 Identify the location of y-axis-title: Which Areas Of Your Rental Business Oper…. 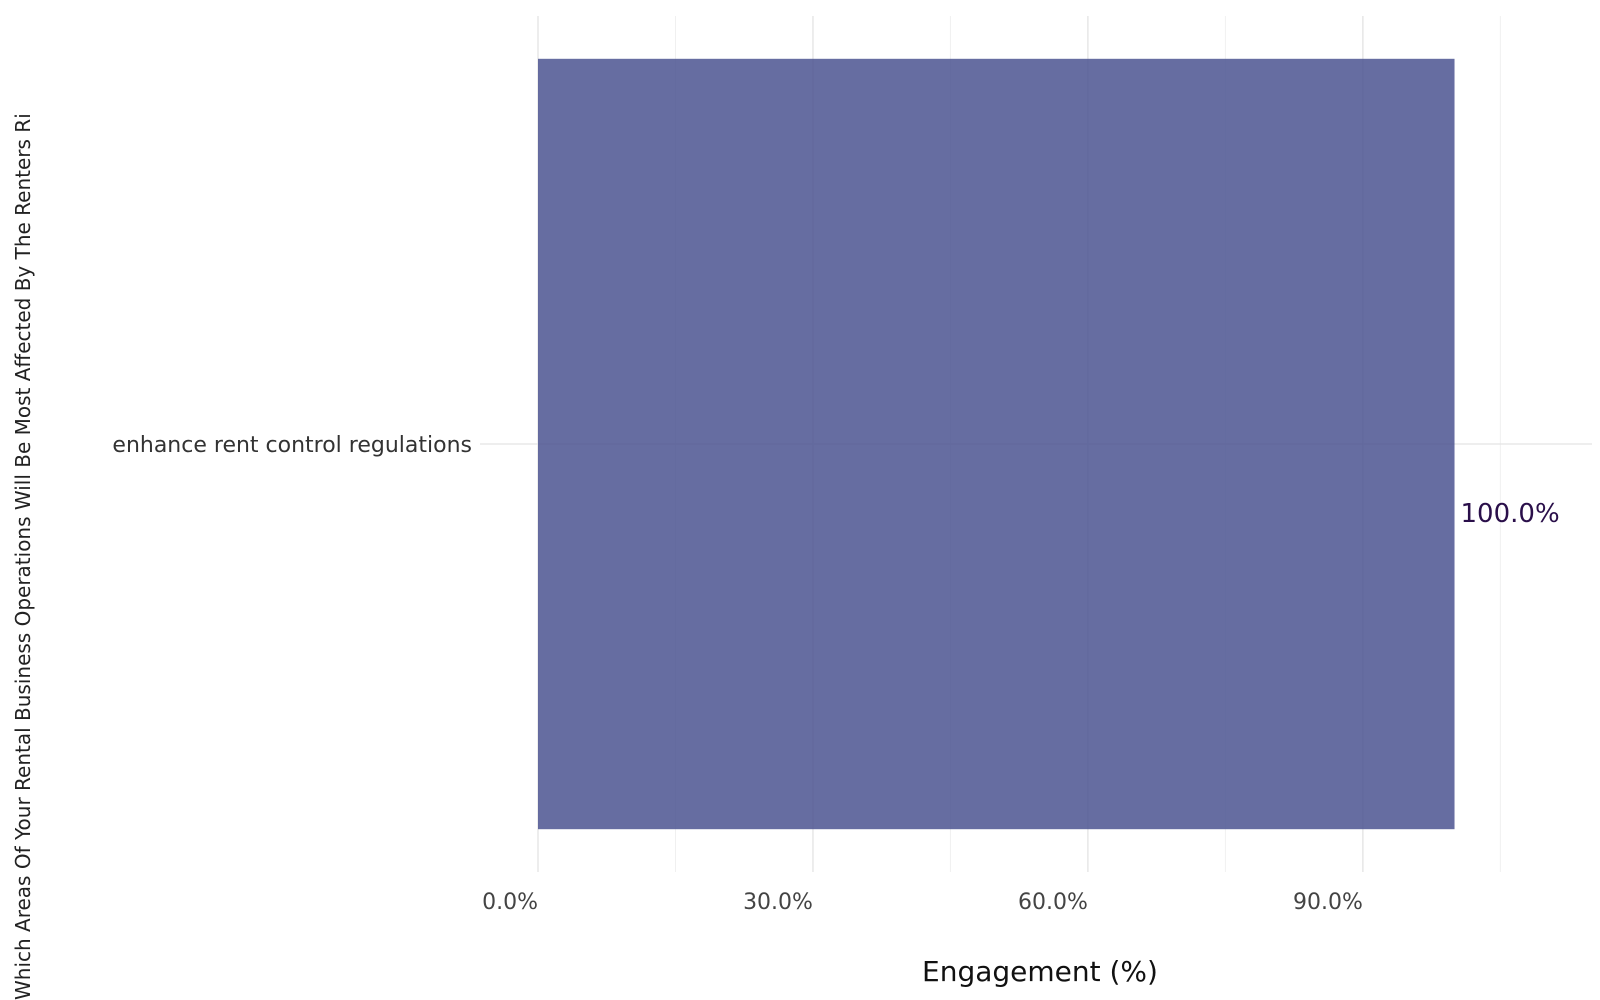
(23, 556).